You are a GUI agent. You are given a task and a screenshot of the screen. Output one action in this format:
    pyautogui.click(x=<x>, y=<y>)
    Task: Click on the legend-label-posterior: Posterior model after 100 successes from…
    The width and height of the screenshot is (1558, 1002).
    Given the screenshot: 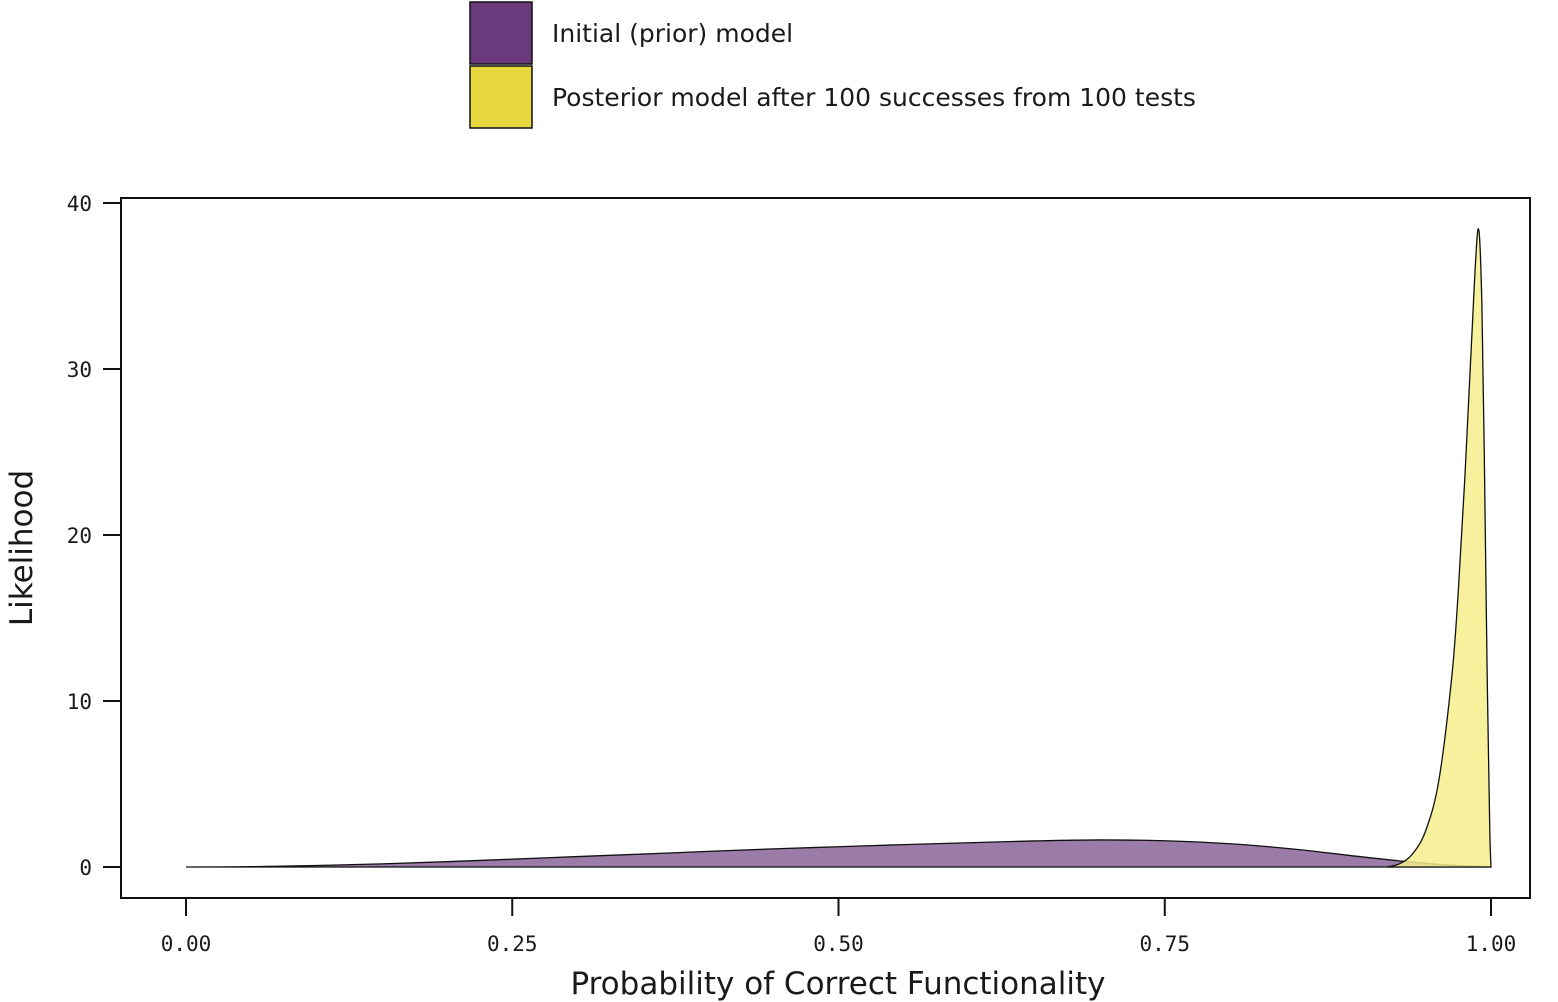 What is the action you would take?
    pyautogui.click(x=874, y=97)
    